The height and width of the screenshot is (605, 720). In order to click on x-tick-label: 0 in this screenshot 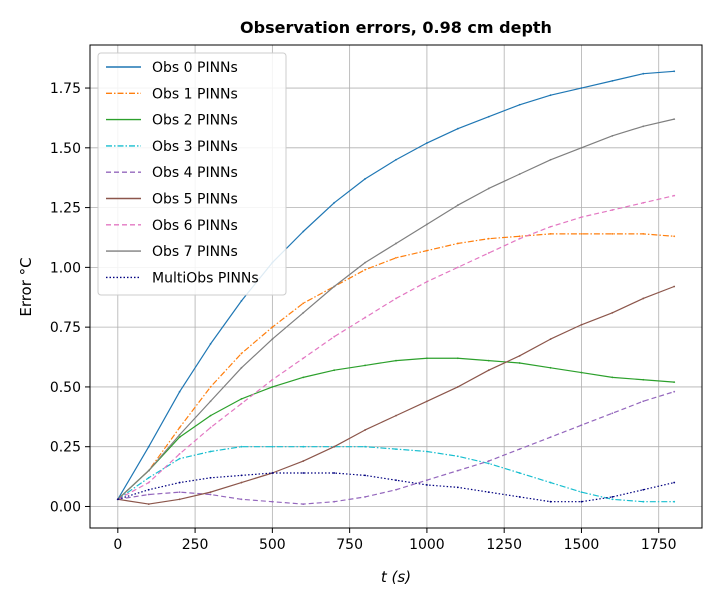, I will do `click(117, 545)`.